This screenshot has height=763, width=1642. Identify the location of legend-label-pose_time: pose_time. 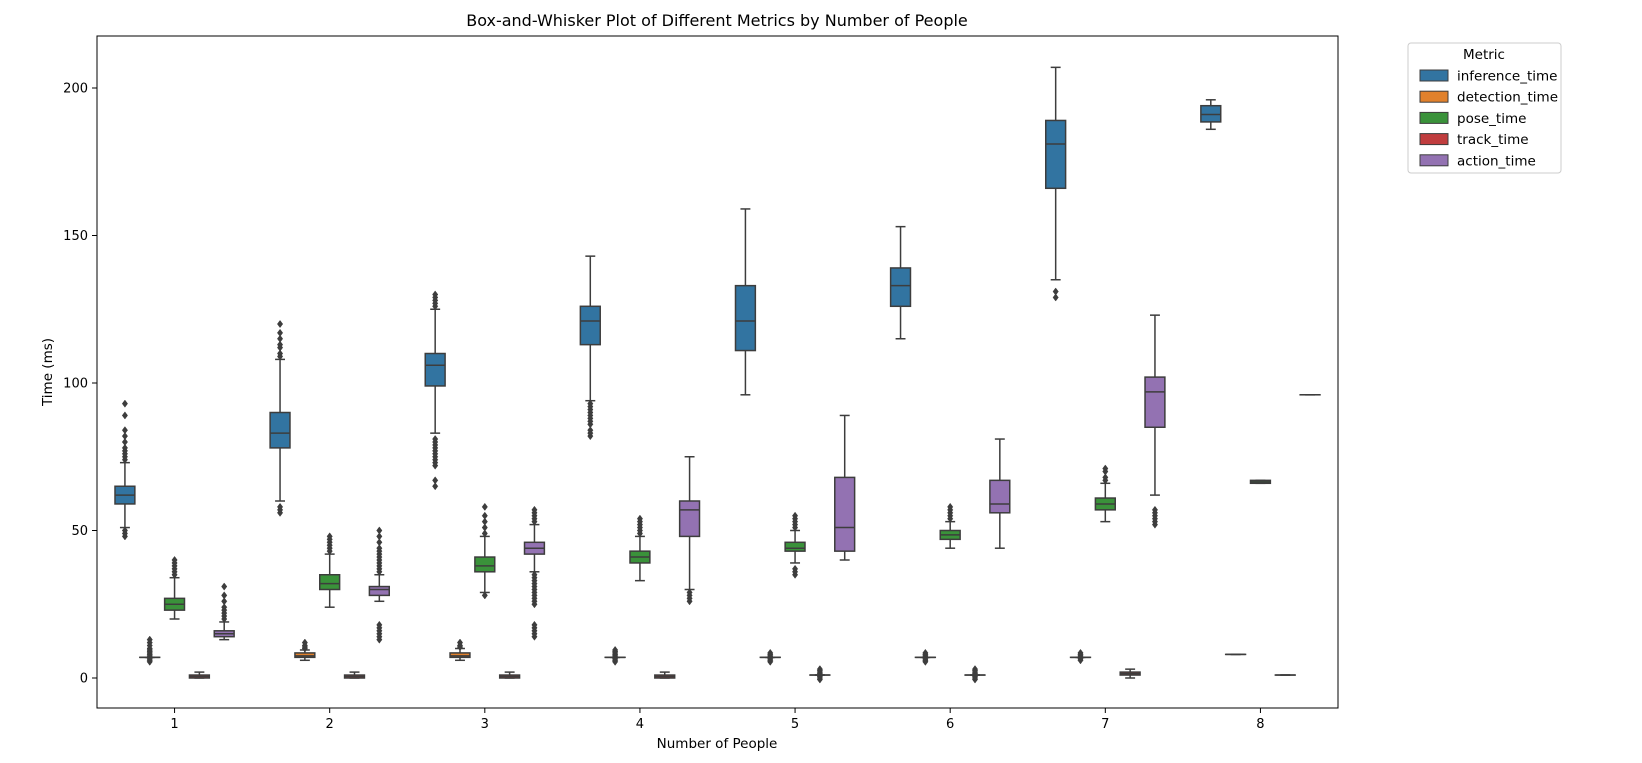
(1491, 119).